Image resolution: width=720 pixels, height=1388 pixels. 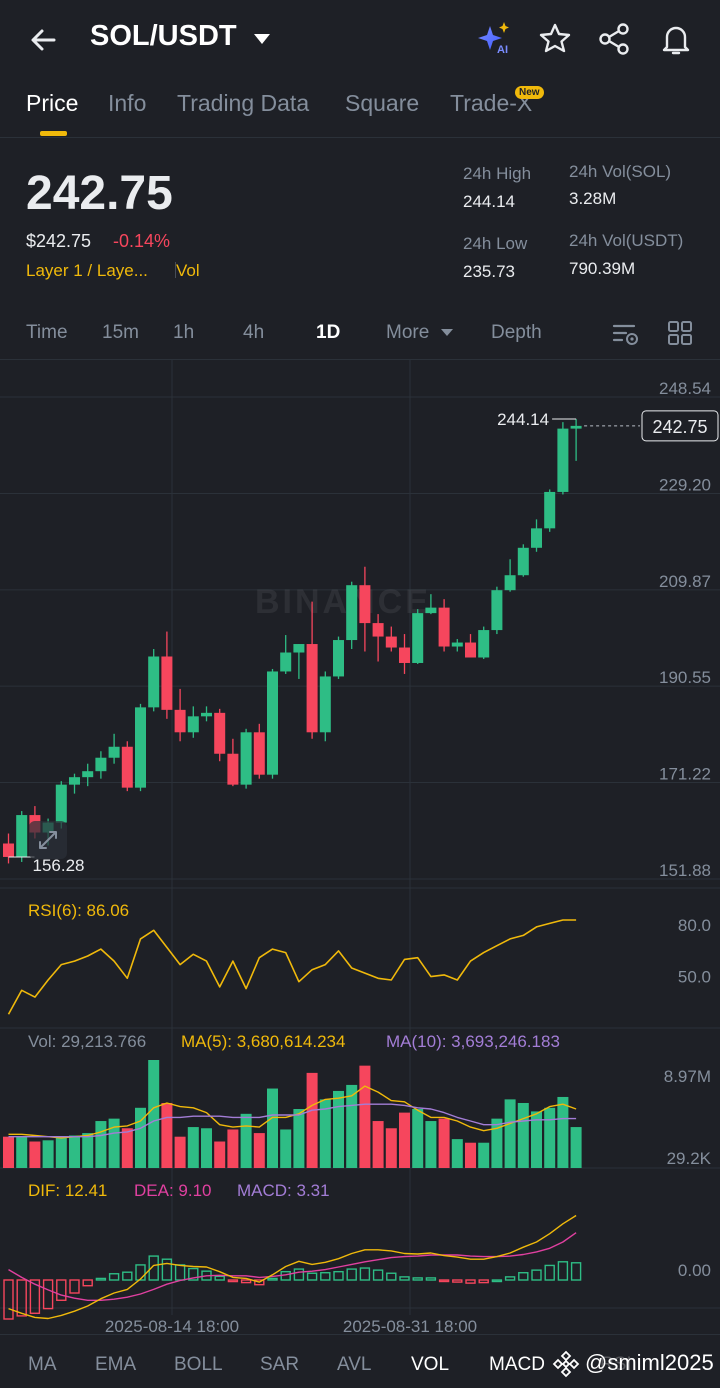 I want to click on bell-icon, so click(x=676, y=39).